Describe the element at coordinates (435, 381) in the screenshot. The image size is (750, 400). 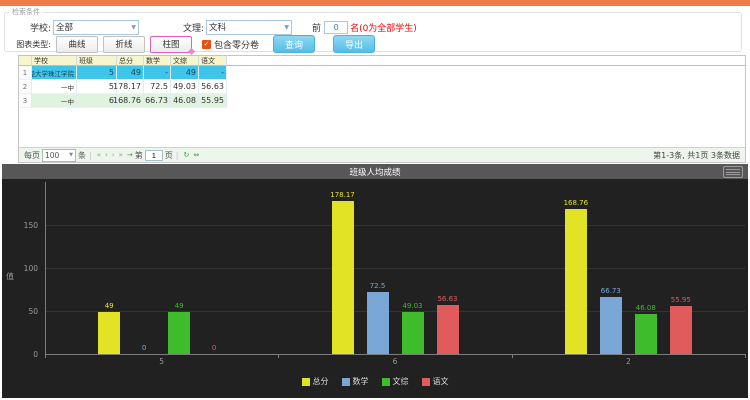
I see `legend-item: 语文` at that location.